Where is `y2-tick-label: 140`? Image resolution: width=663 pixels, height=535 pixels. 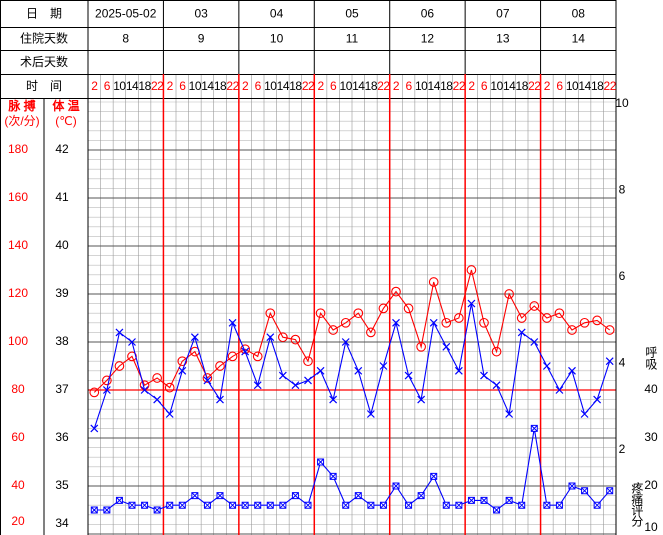 y2-tick-label: 140 is located at coordinates (18, 245).